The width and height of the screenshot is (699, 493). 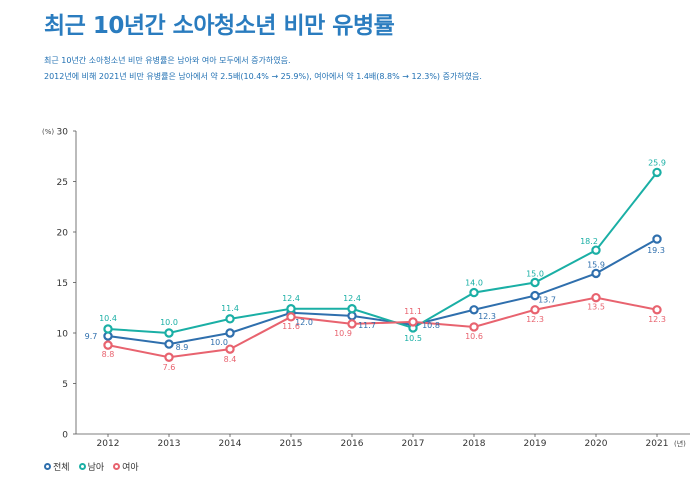 What do you see at coordinates (413, 444) in the screenshot?
I see `x-tick-label: 2017` at bounding box center [413, 444].